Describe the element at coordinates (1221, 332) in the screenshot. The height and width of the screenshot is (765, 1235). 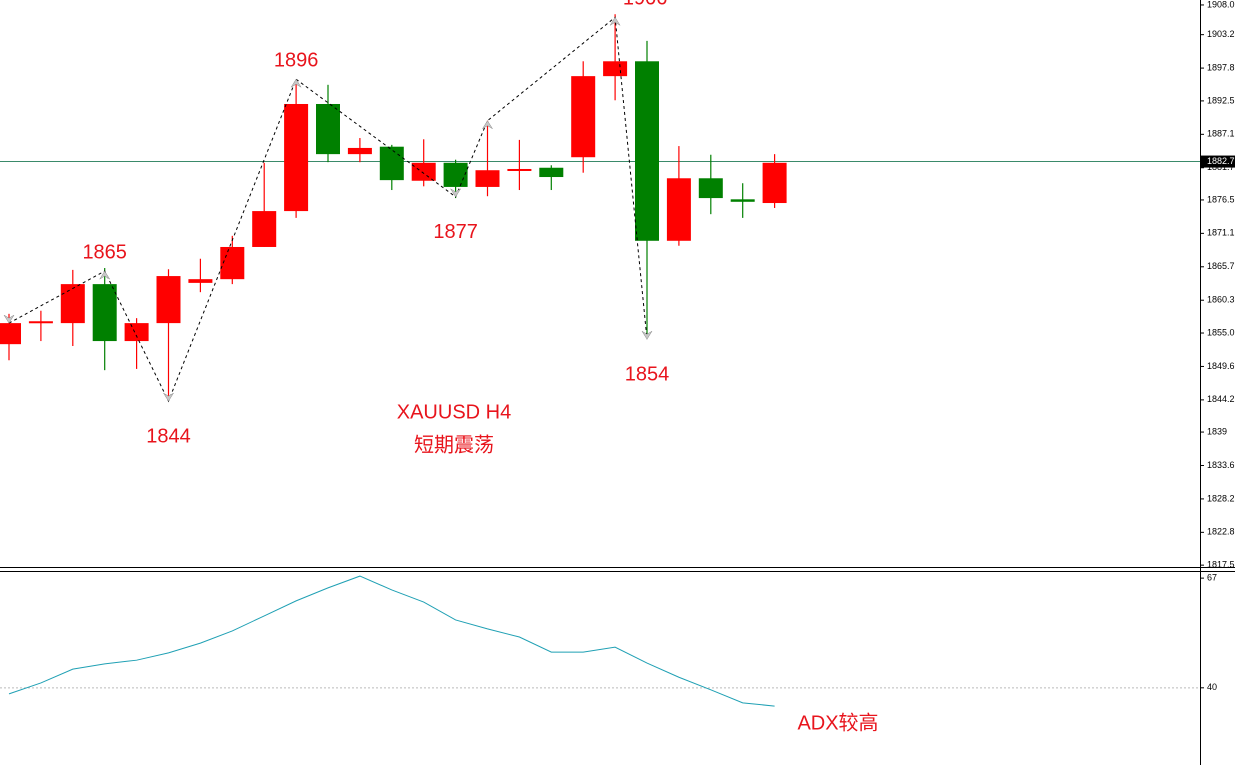
I see `y-tick-label: 1855.0` at that location.